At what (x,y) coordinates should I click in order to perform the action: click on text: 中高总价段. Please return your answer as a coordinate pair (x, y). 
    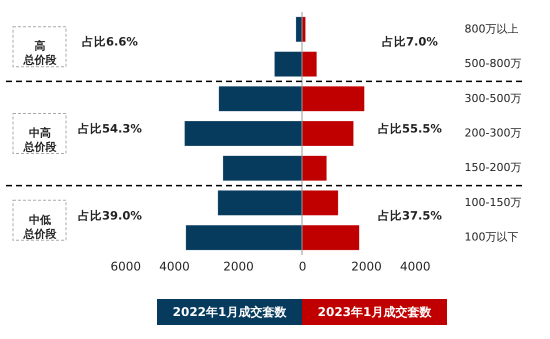
    Looking at the image, I should click on (40, 140).